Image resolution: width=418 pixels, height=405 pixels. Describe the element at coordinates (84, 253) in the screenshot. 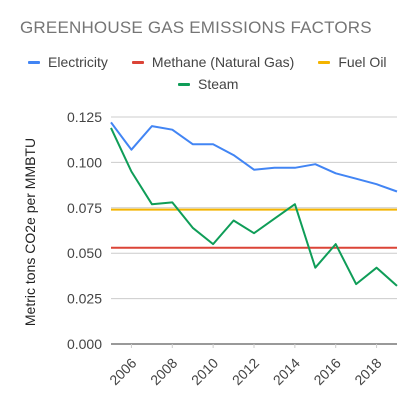

I see `y-tick-label: 0.050` at that location.